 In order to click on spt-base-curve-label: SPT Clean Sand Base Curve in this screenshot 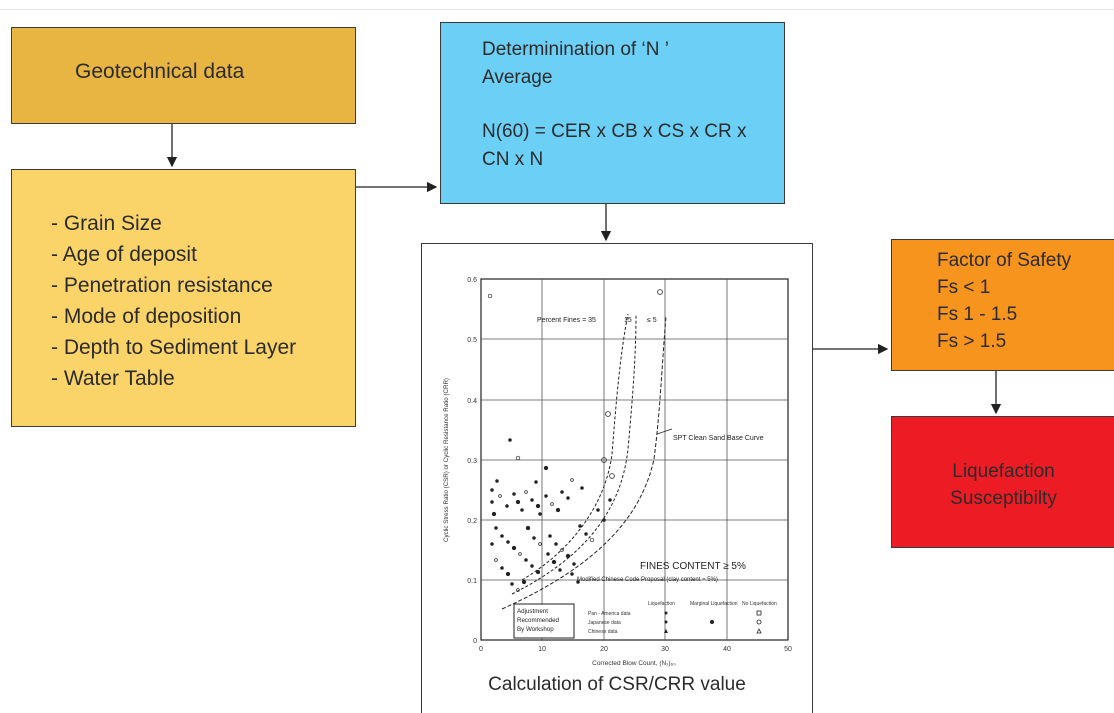, I will do `click(718, 438)`.